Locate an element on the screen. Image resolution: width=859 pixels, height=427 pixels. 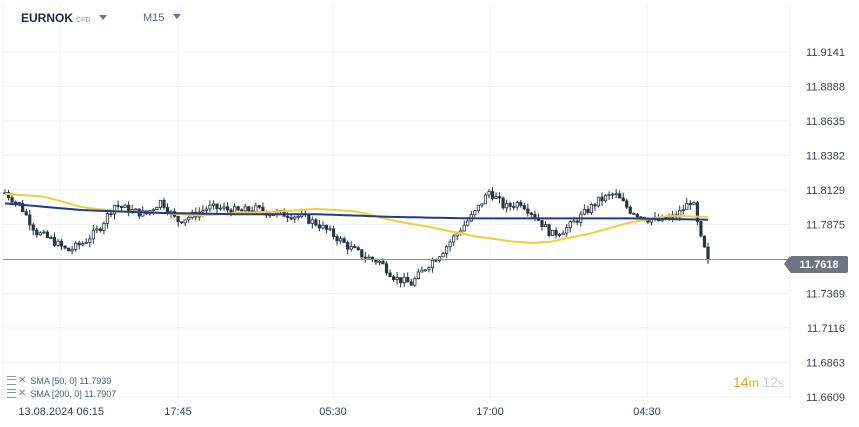
countdown-seconds: 12 is located at coordinates (770, 382).